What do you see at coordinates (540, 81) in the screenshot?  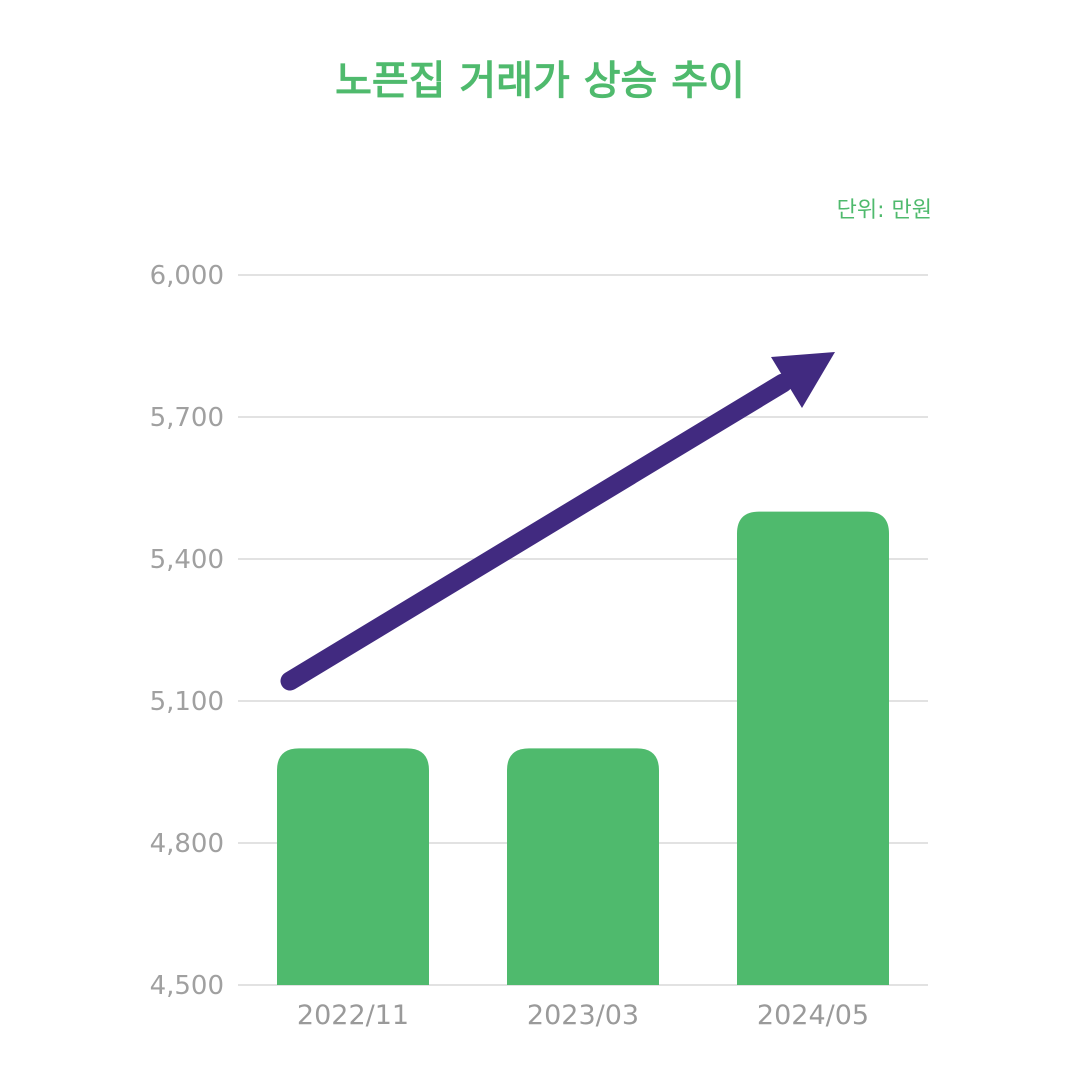 I see `chart-title: 노픈집 거래가 상승 추이` at bounding box center [540, 81].